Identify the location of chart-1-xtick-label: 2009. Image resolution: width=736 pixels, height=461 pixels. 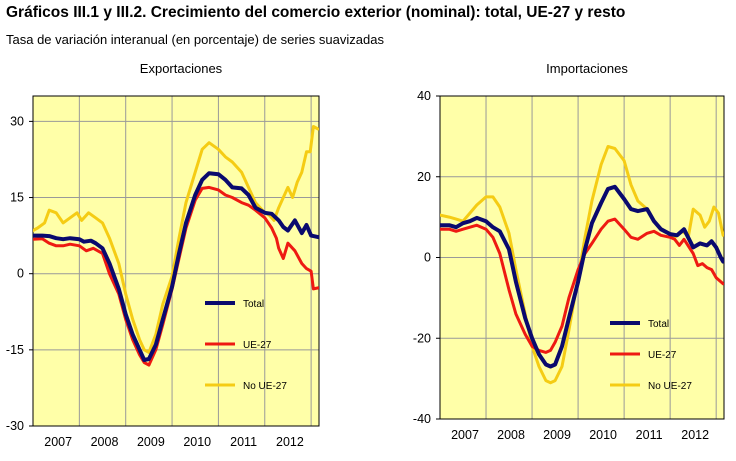
(151, 442).